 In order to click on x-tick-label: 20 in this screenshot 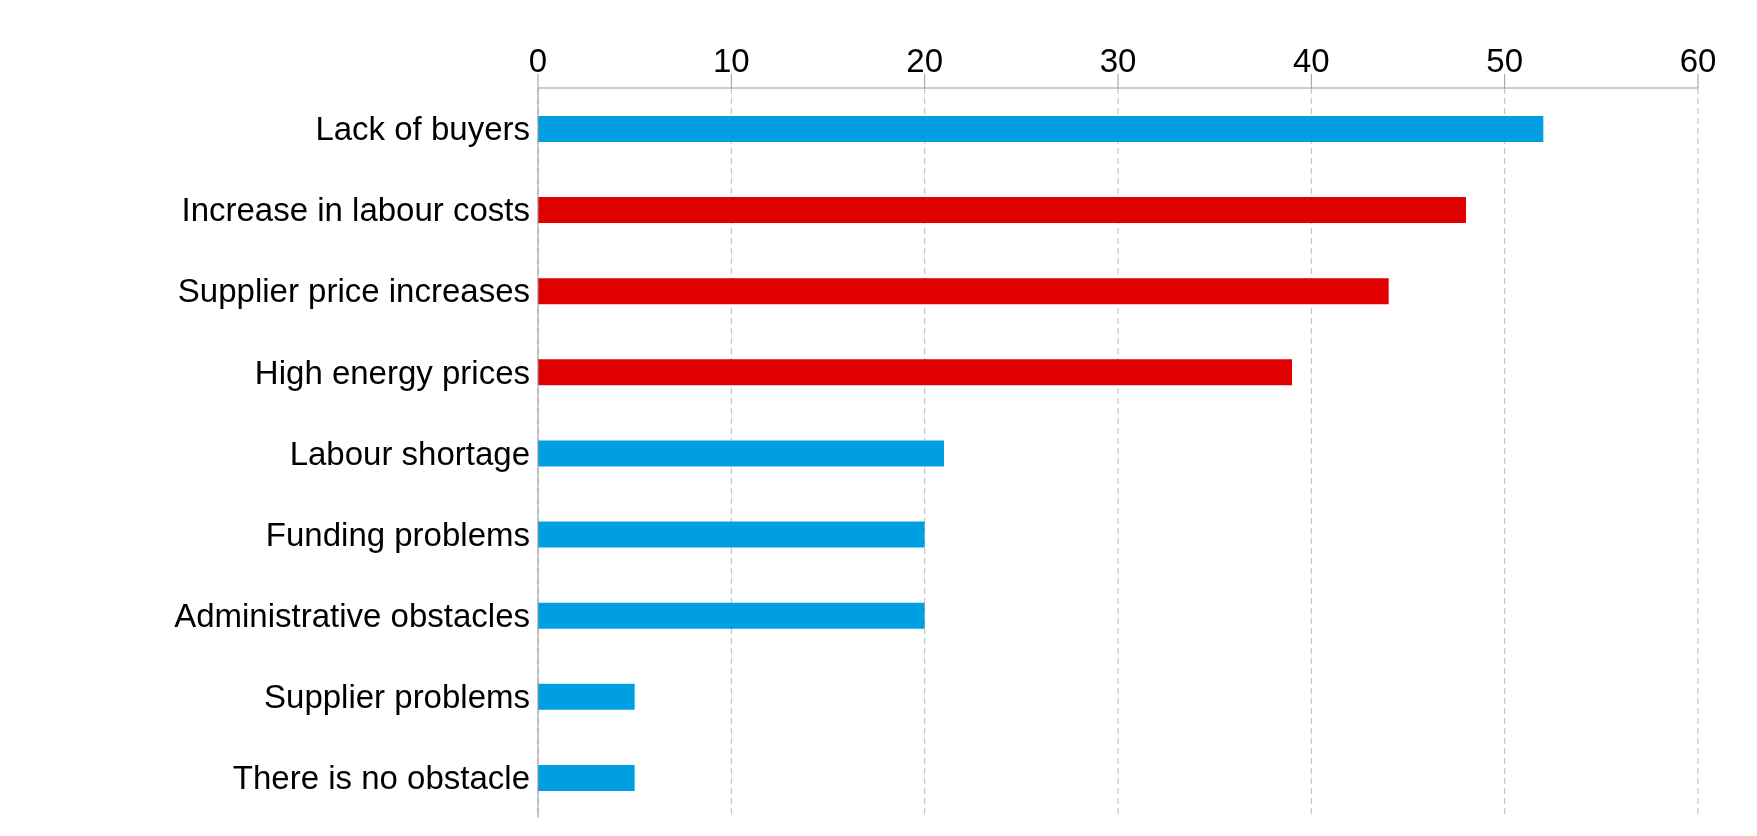, I will do `click(925, 60)`.